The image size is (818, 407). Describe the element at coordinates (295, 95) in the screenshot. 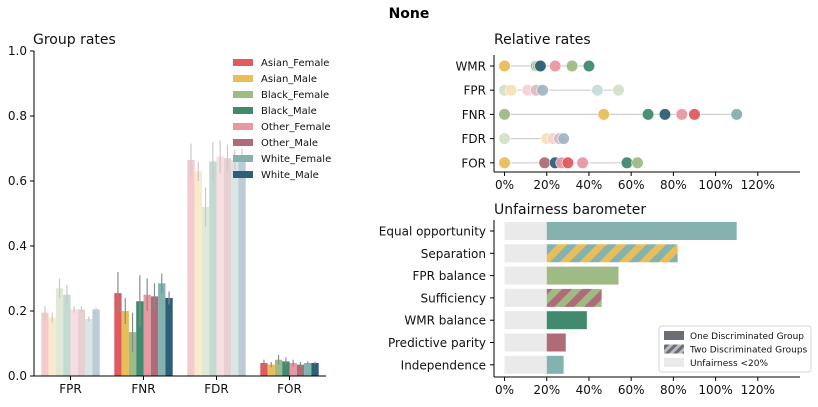

I see `legend-label-black-female: Black_Female` at that location.